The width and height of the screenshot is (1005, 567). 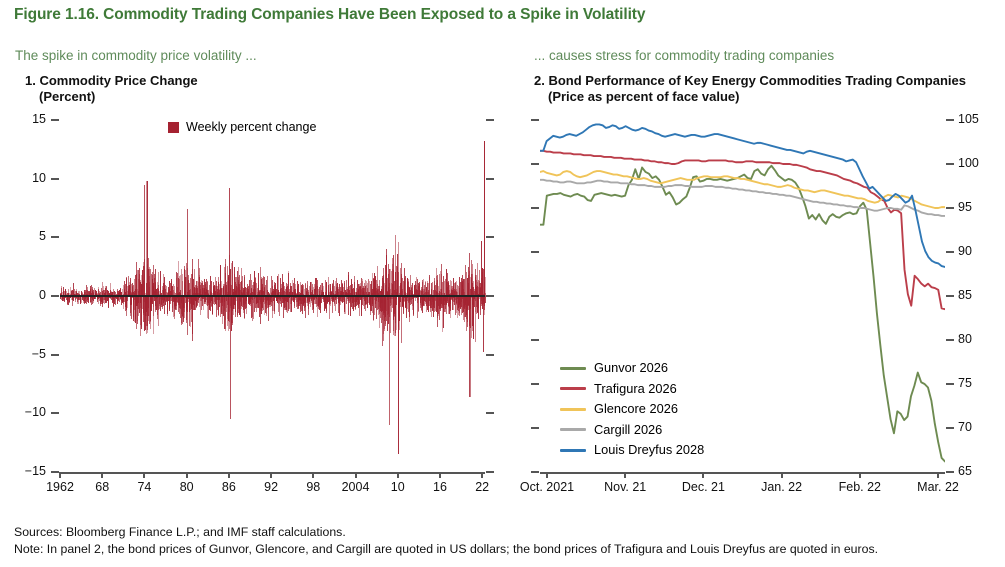 What do you see at coordinates (703, 487) in the screenshot?
I see `panel2-xtick-label: Dec. 21` at bounding box center [703, 487].